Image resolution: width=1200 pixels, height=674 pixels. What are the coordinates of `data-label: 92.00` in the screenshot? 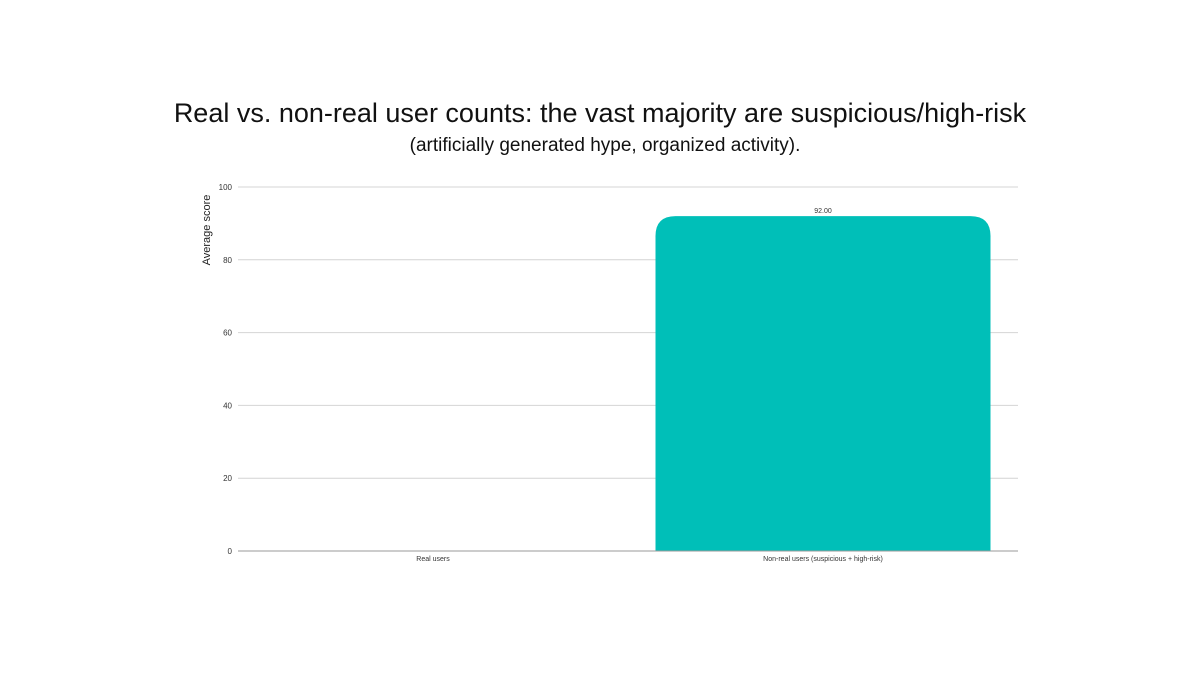 It's located at (823, 211).